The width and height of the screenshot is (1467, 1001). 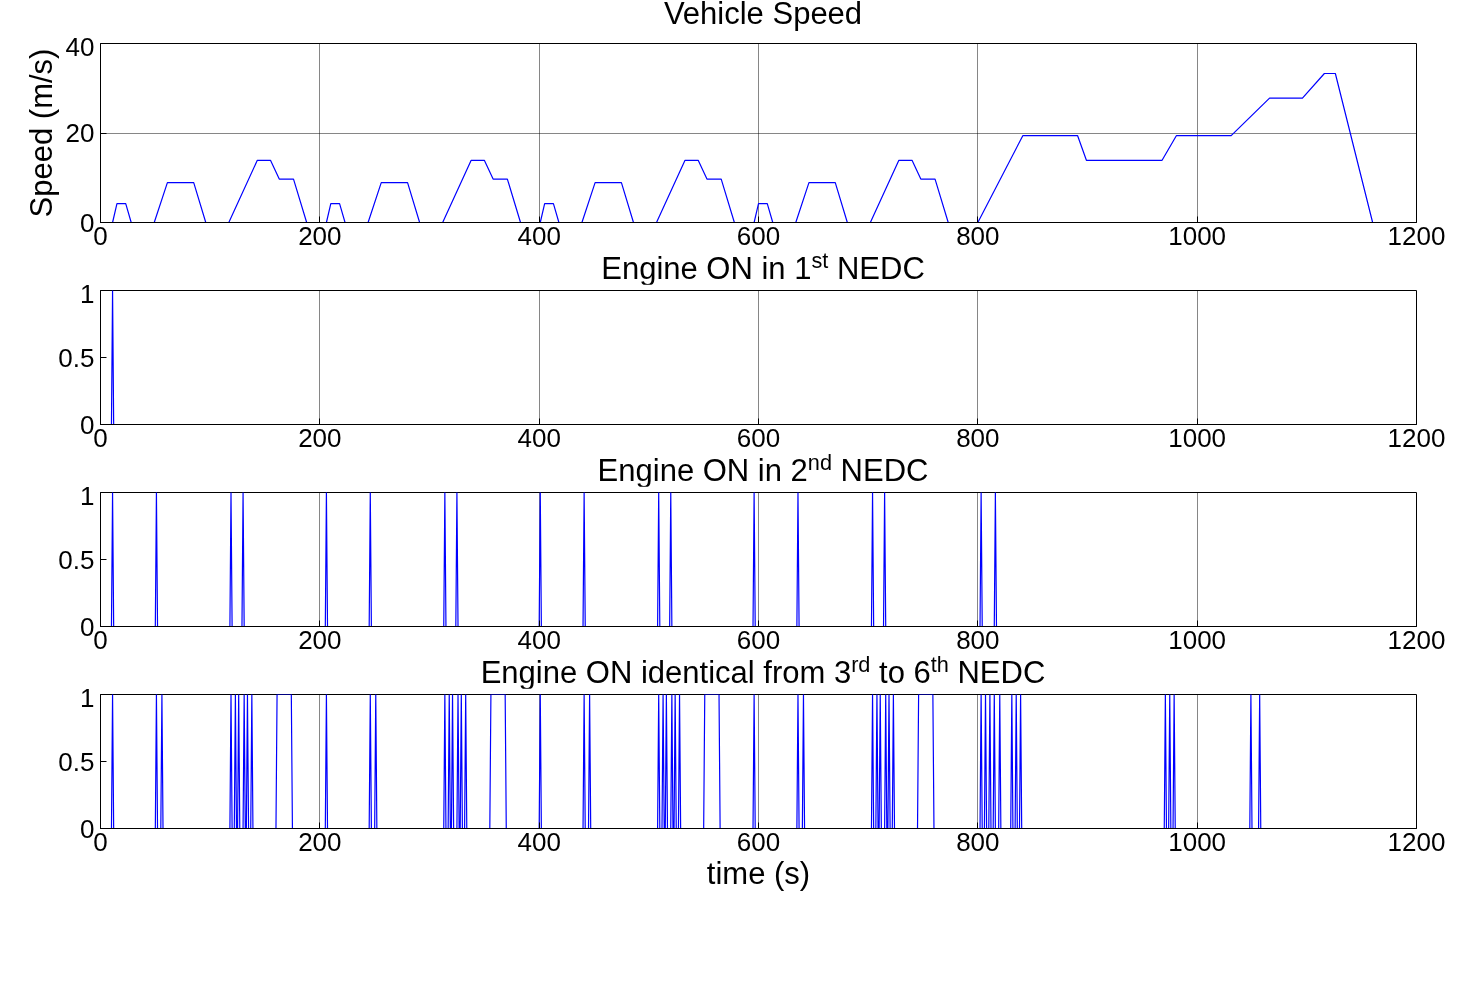 I want to click on x-axis-title: time (s), so click(x=758, y=873).